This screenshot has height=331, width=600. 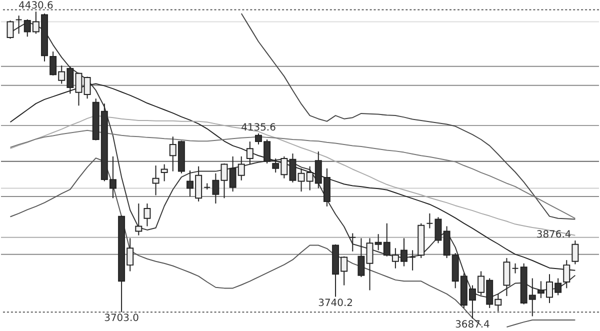 What do you see at coordinates (258, 128) in the screenshot?
I see `annotation: 4135.6` at bounding box center [258, 128].